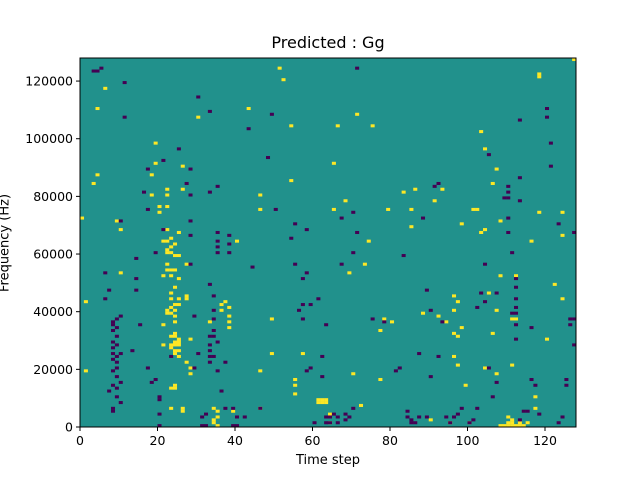  Describe the element at coordinates (468, 440) in the screenshot. I see `x-tick-label: 100` at that location.